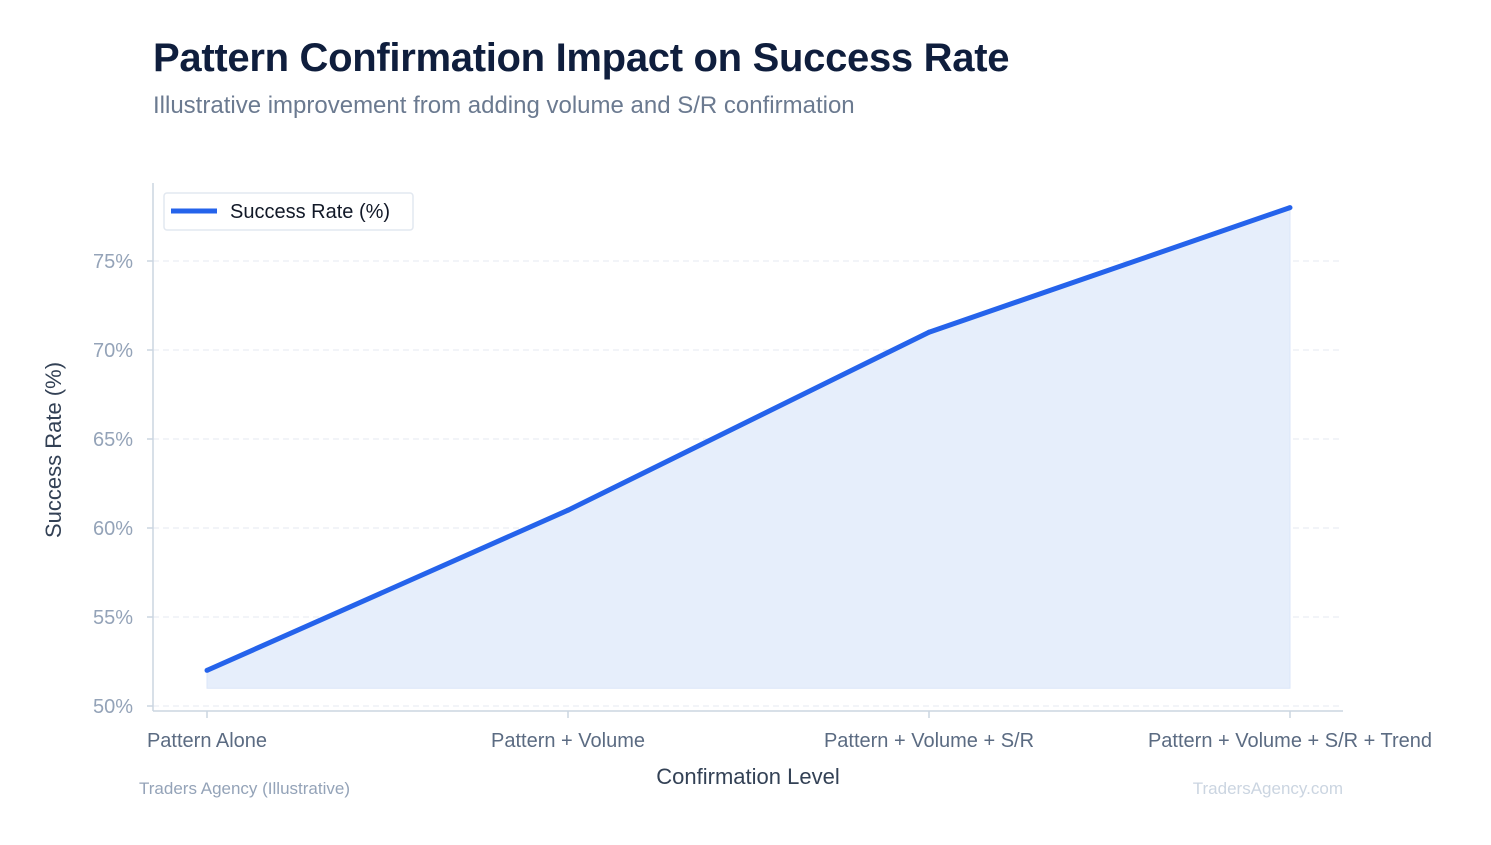 This screenshot has height=845, width=1491. I want to click on y-tick-label: 70%, so click(113, 351).